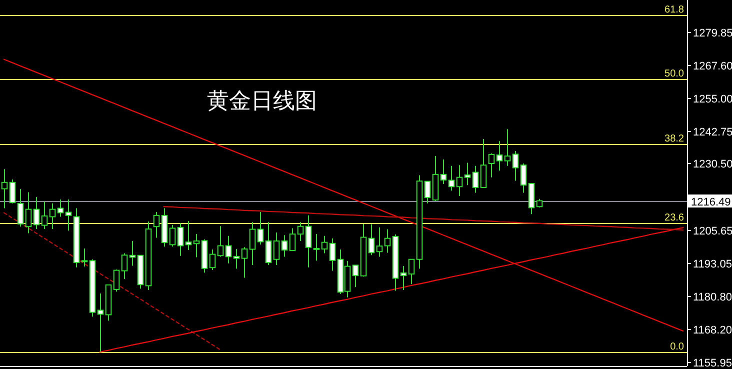 The width and height of the screenshot is (732, 369). What do you see at coordinates (712, 100) in the screenshot?
I see `y-tick-label: 1255.00` at bounding box center [712, 100].